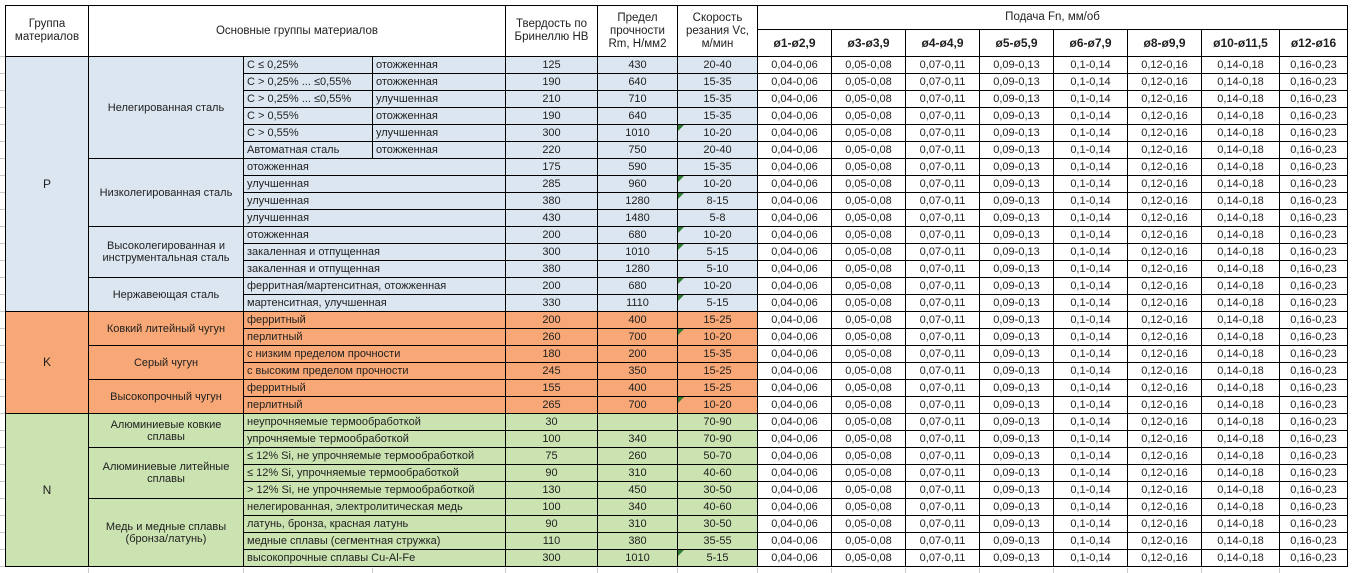 Image resolution: width=1356 pixels, height=573 pixels. Describe the element at coordinates (717, 303) in the screenshot. I see `cutting-speed-vc-cell: 5-15` at that location.